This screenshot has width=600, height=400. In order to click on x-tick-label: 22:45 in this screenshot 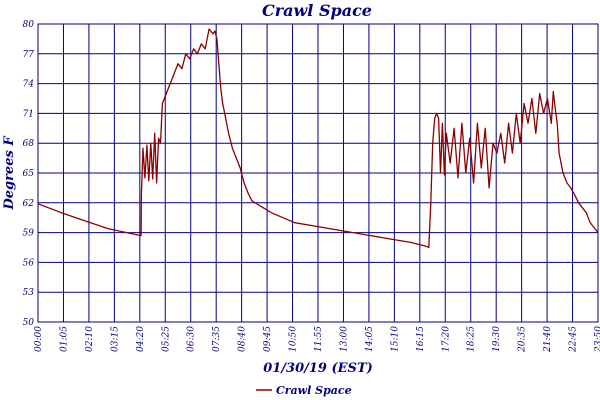, I will do `click(574, 339)`.